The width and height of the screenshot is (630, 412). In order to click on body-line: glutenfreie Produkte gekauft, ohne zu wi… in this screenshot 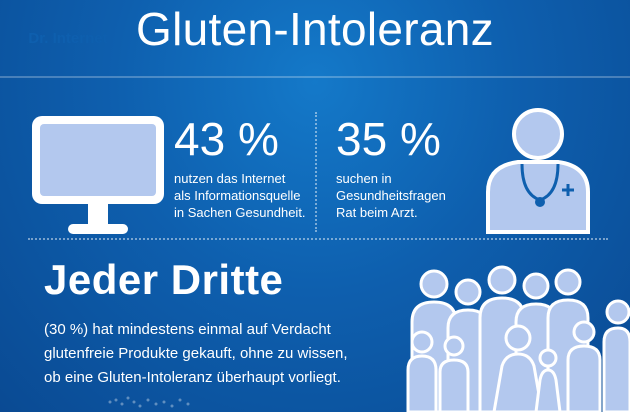, I will do `click(196, 353)`.